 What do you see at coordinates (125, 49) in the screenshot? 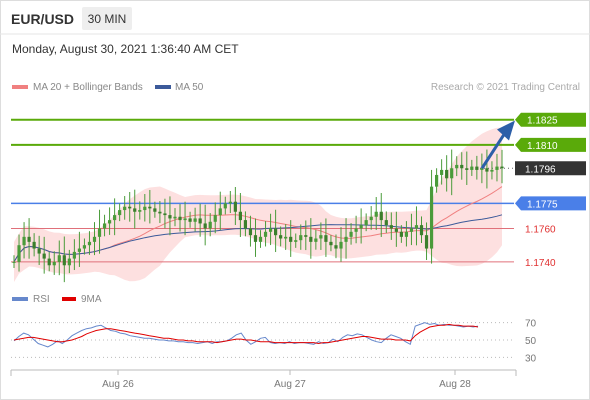
I see `datetime-label: Monday, August 30, 2021 1:36:40 AM CET` at bounding box center [125, 49].